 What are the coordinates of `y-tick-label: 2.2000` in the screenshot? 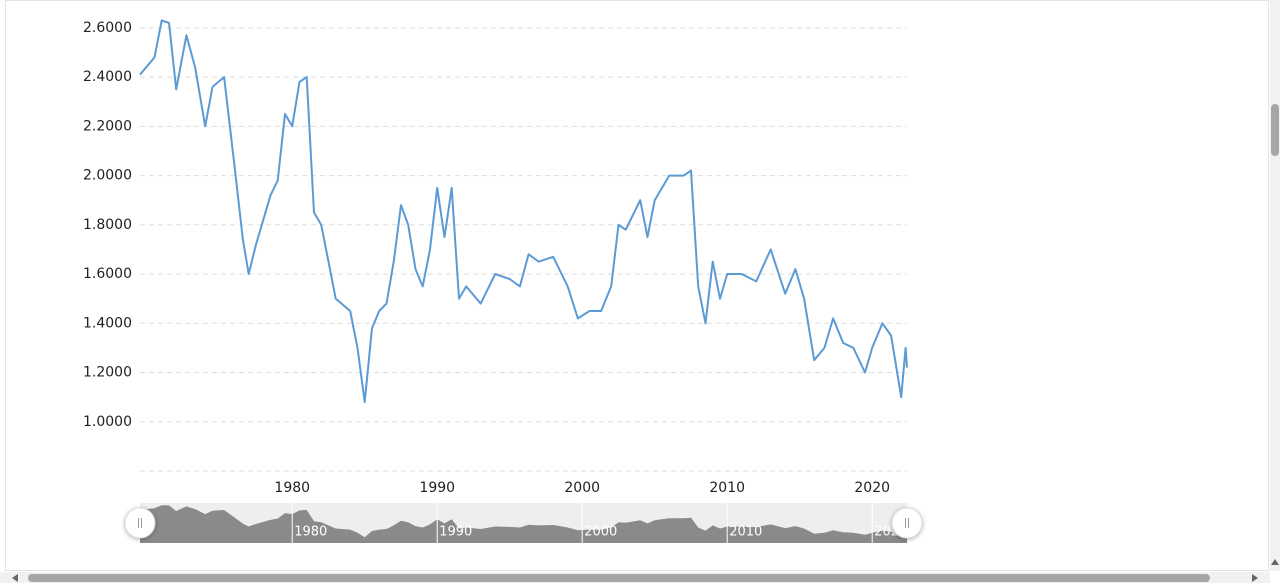 It's located at (107, 126).